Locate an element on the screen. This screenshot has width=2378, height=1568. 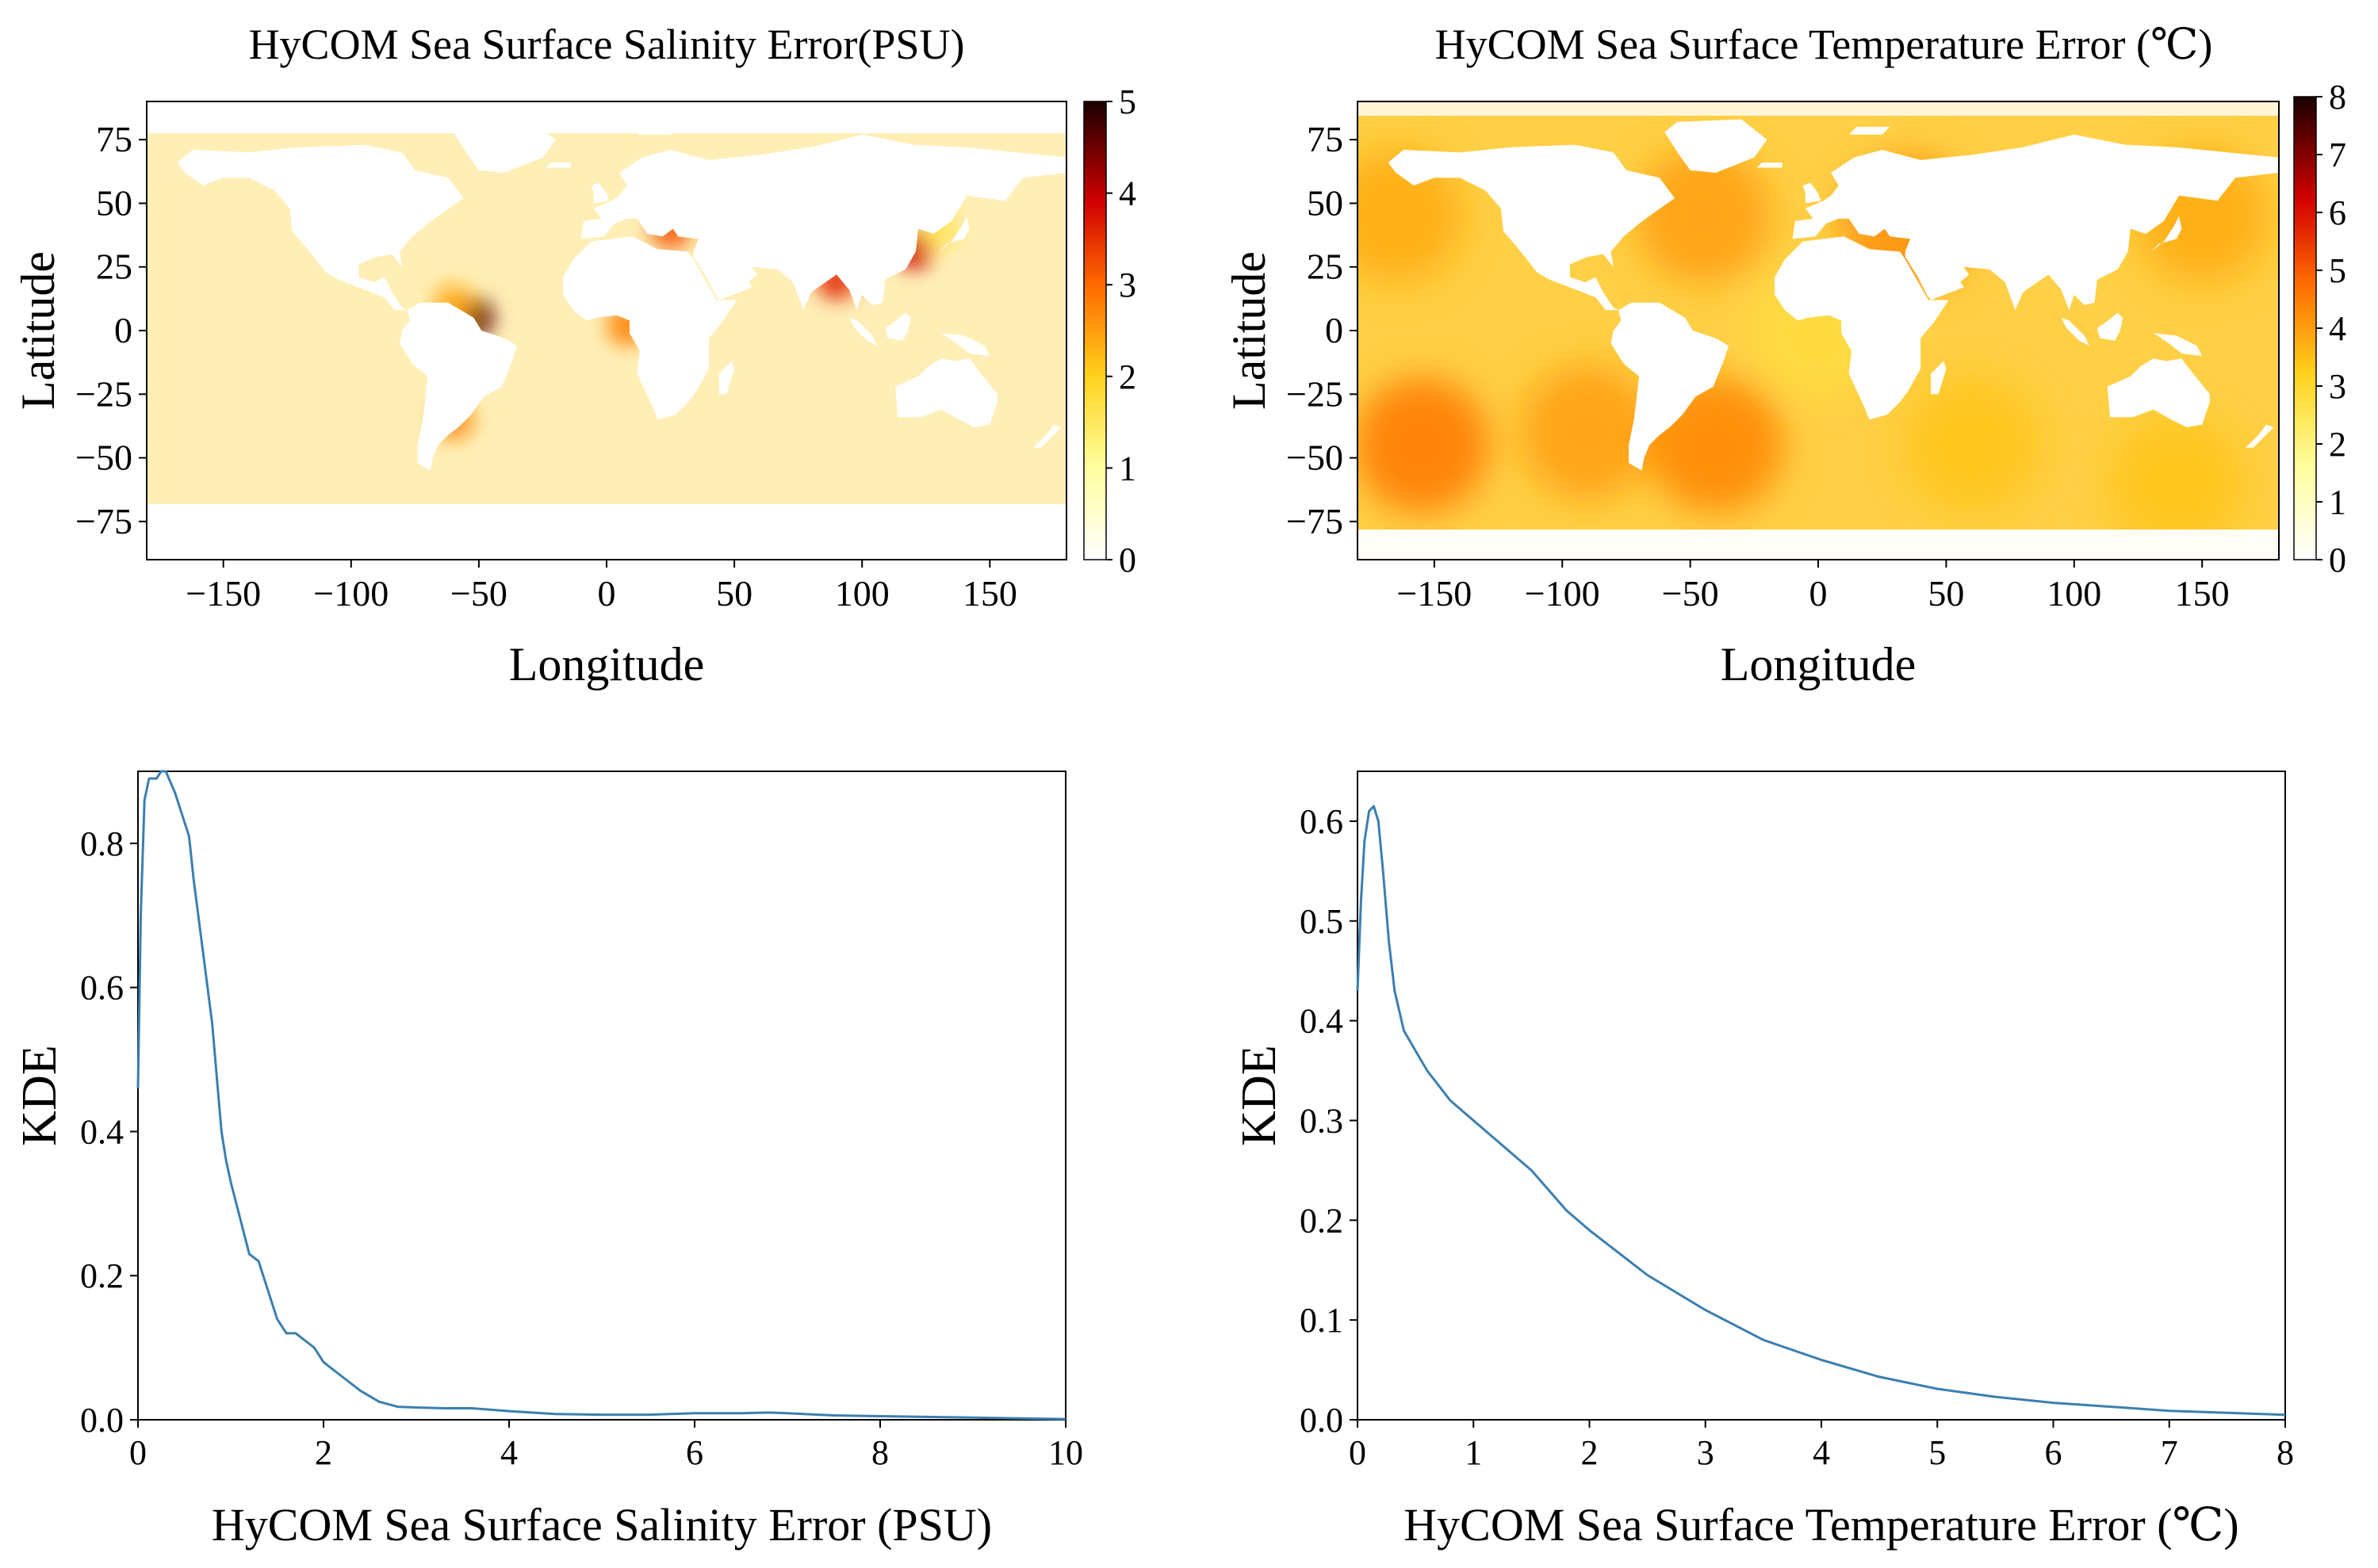
sss-map-ylabel: Latitude is located at coordinates (38, 330).